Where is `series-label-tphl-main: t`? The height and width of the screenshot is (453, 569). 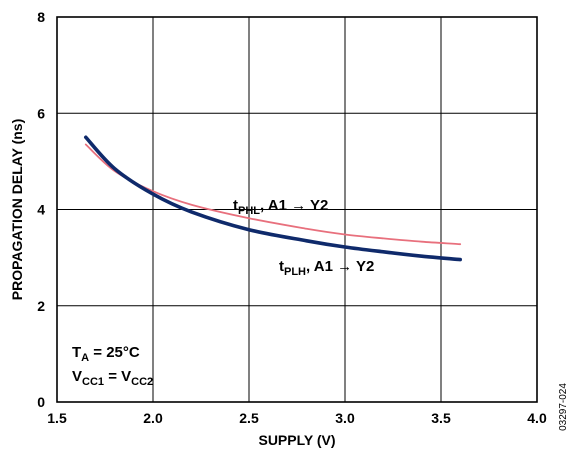 series-label-tphl-main: t is located at coordinates (235, 205).